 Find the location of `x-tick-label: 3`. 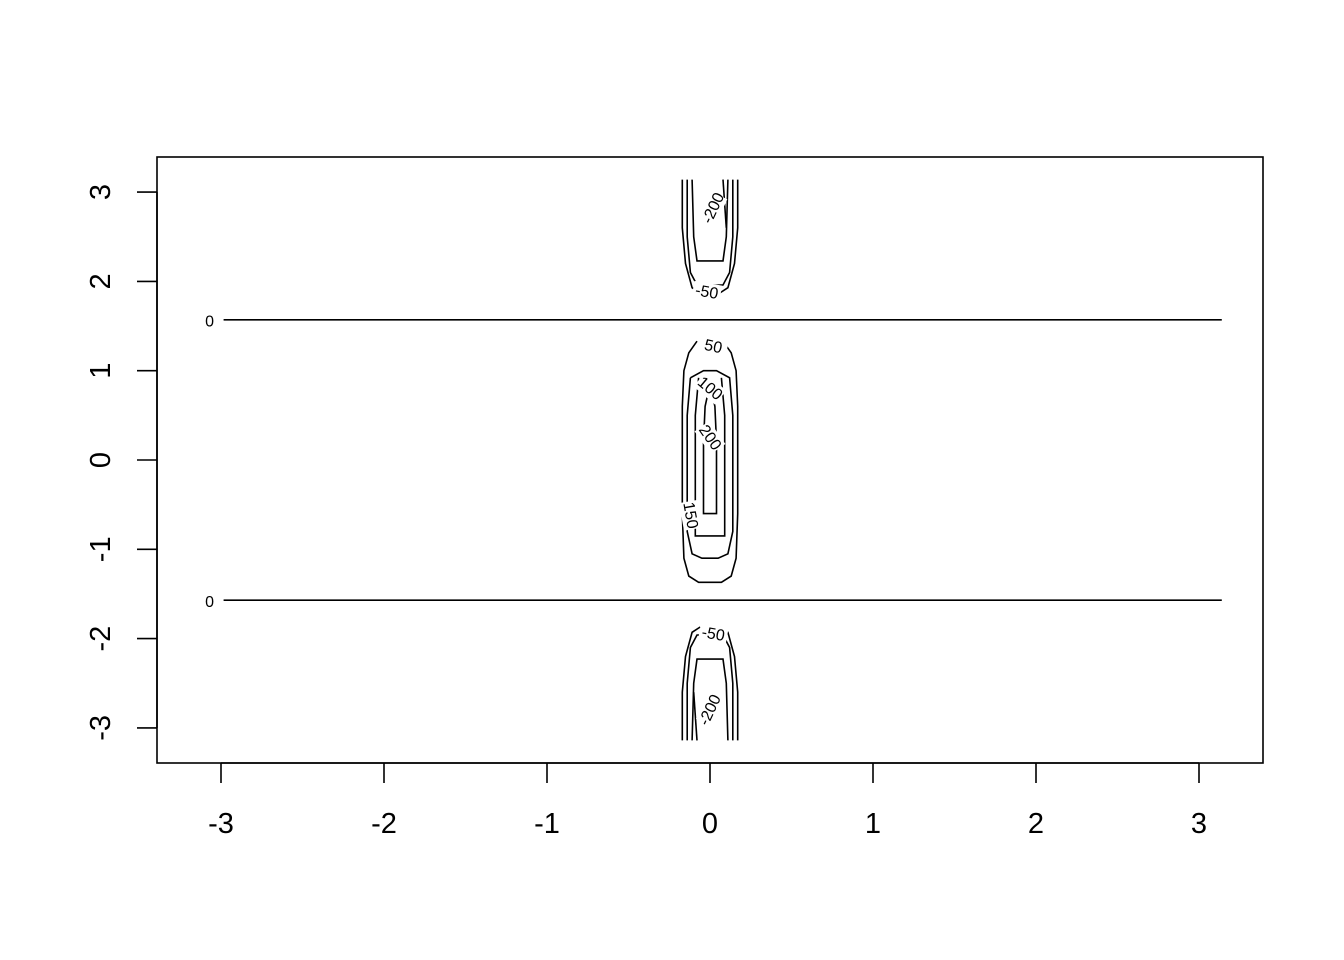

x-tick-label: 3 is located at coordinates (1199, 824).